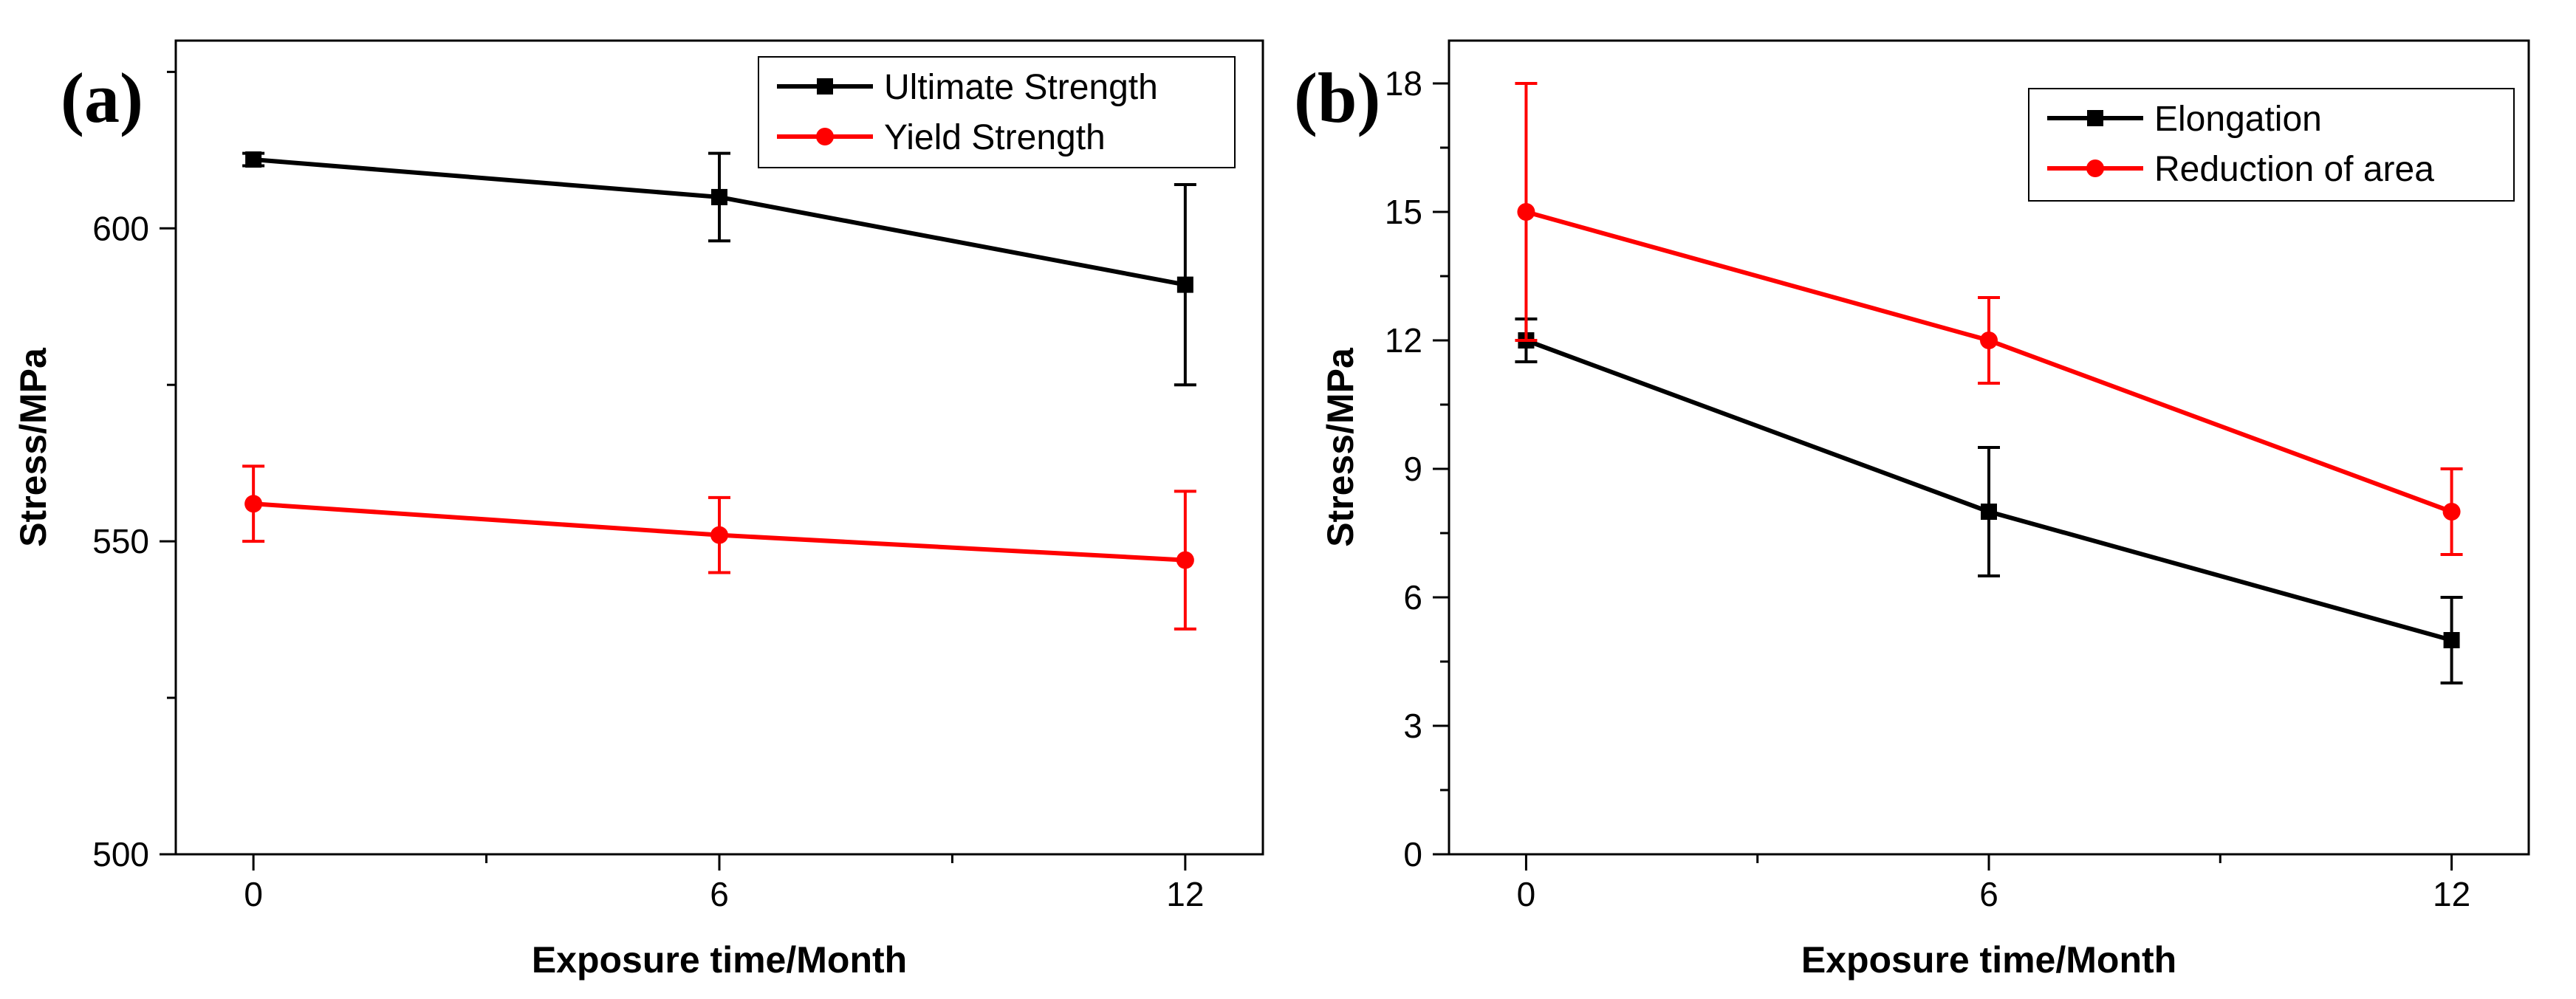  What do you see at coordinates (1403, 84) in the screenshot?
I see `y-tick-label: 18` at bounding box center [1403, 84].